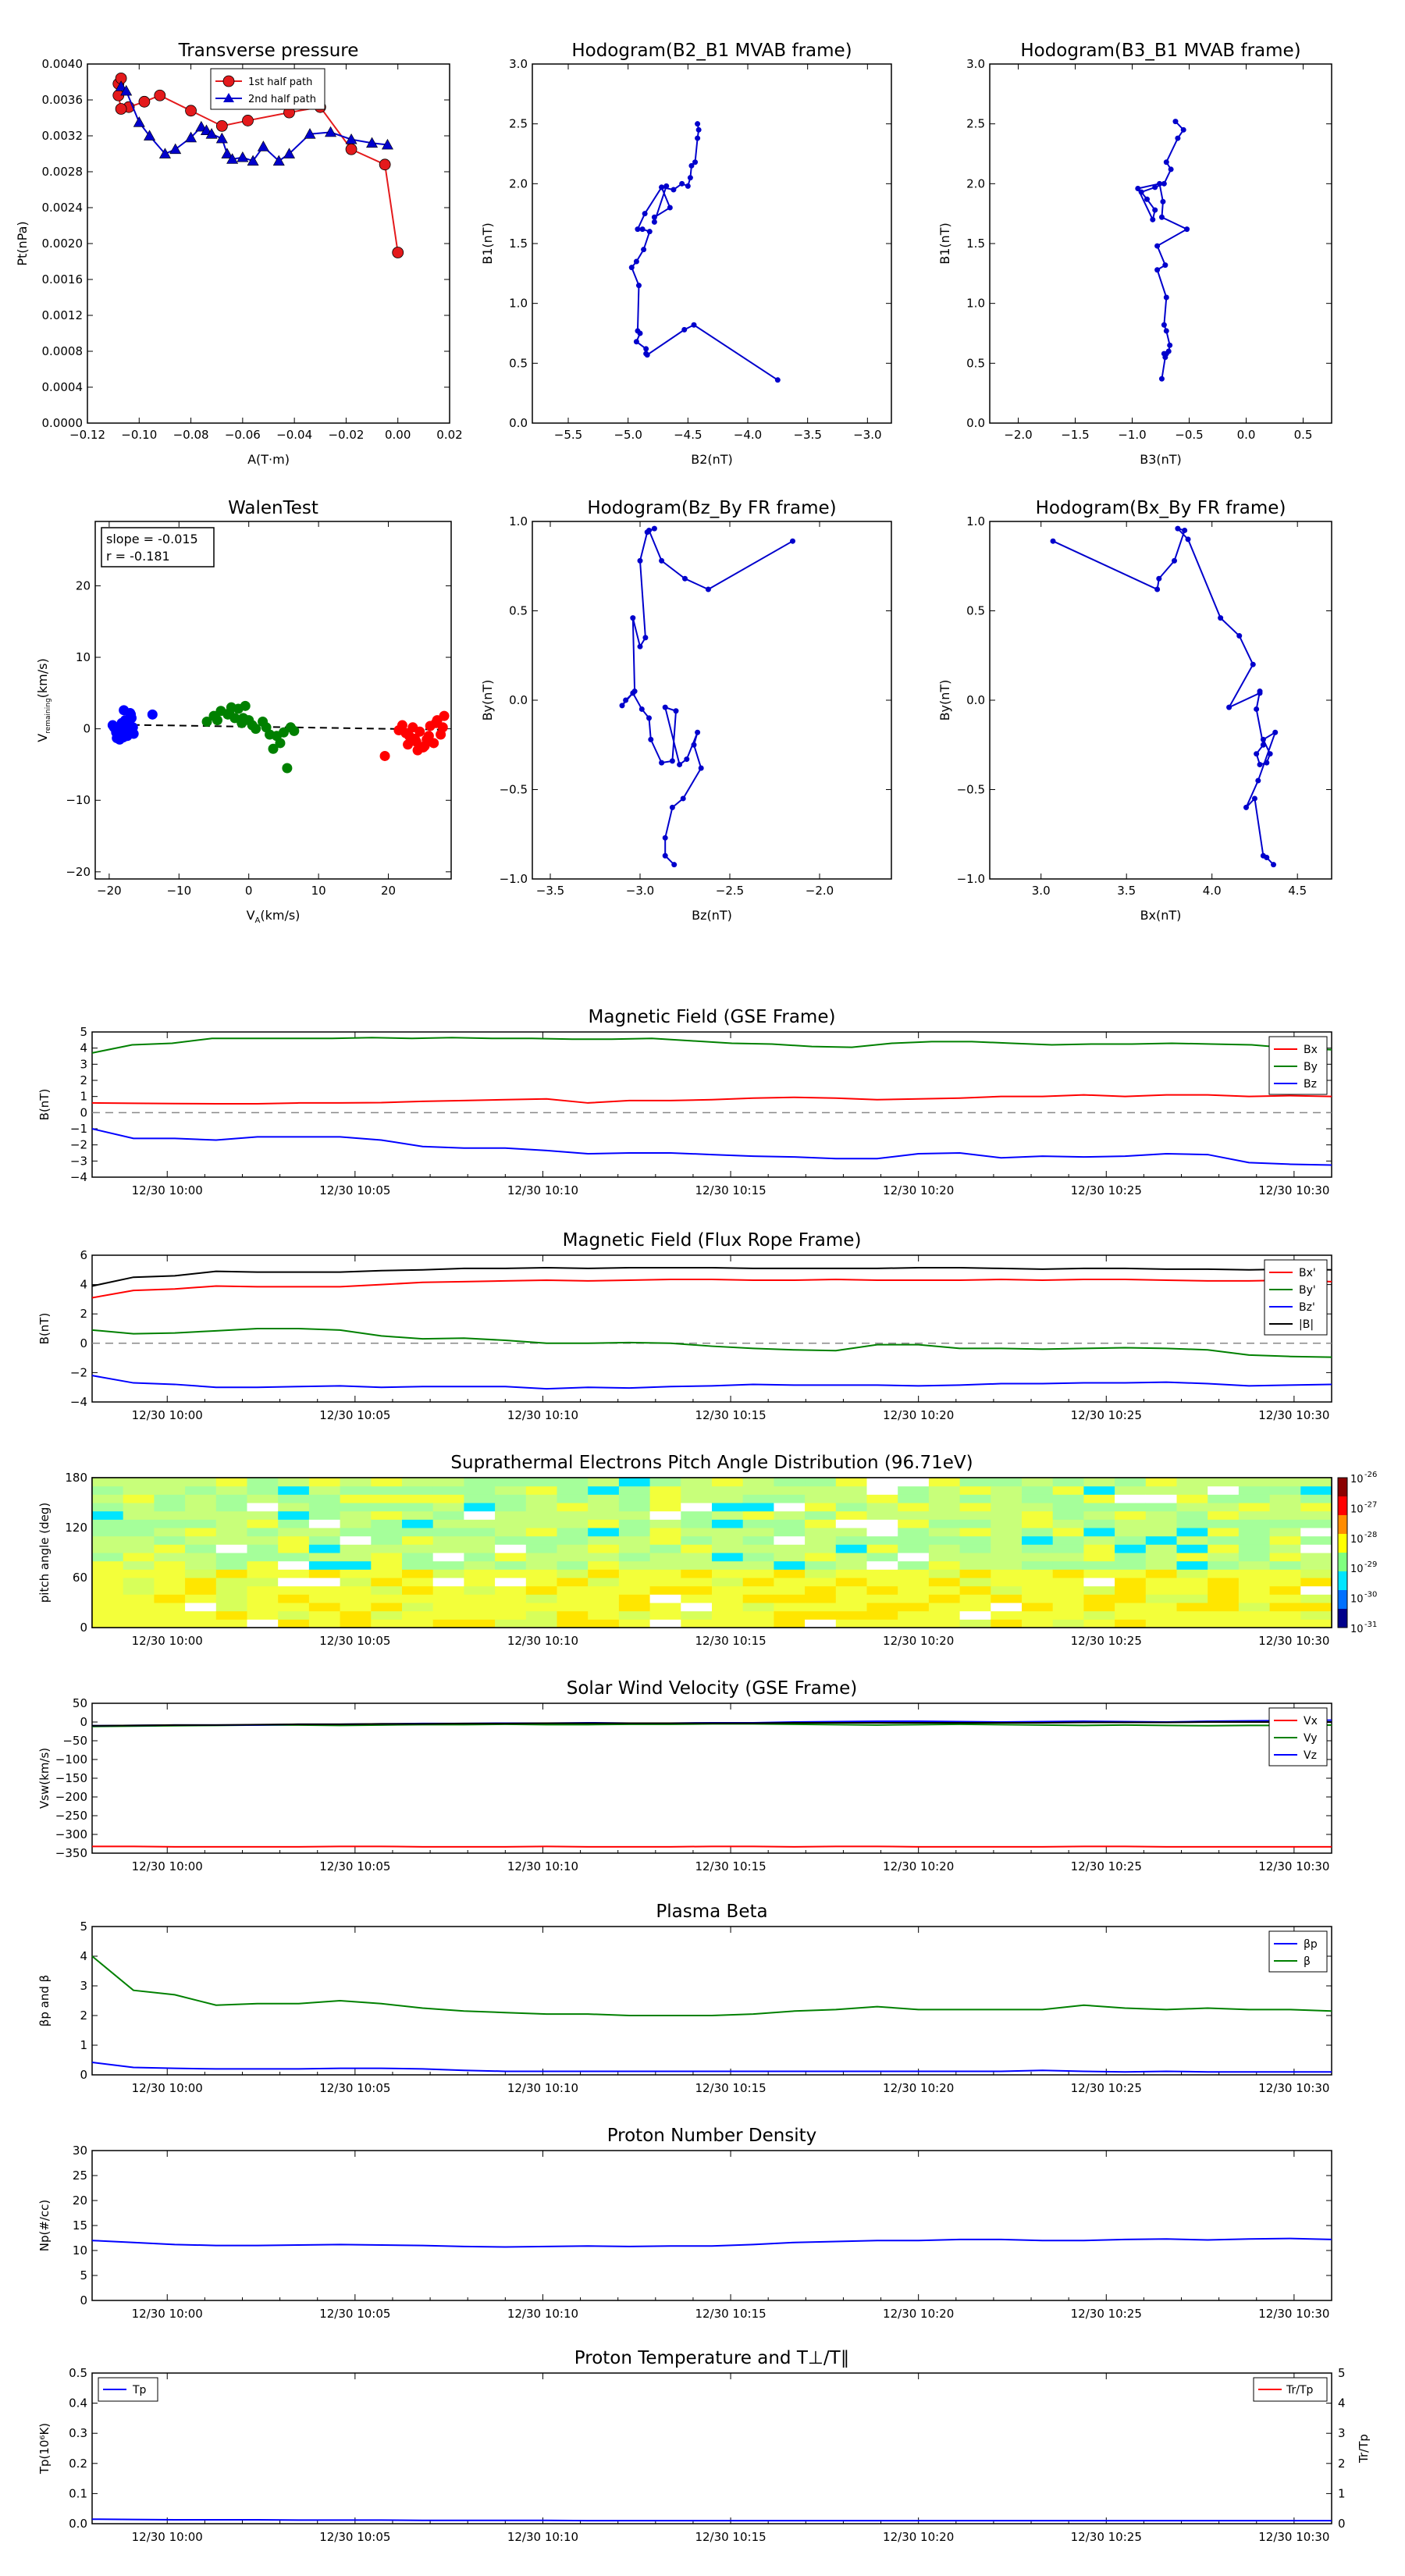 The image size is (1405, 2576). I want to click on y-tick-label: 20, so click(84, 585).